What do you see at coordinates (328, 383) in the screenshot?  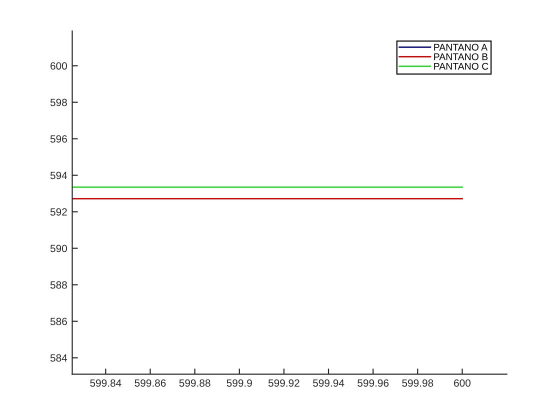 I see `x-tick-label: 599.94` at bounding box center [328, 383].